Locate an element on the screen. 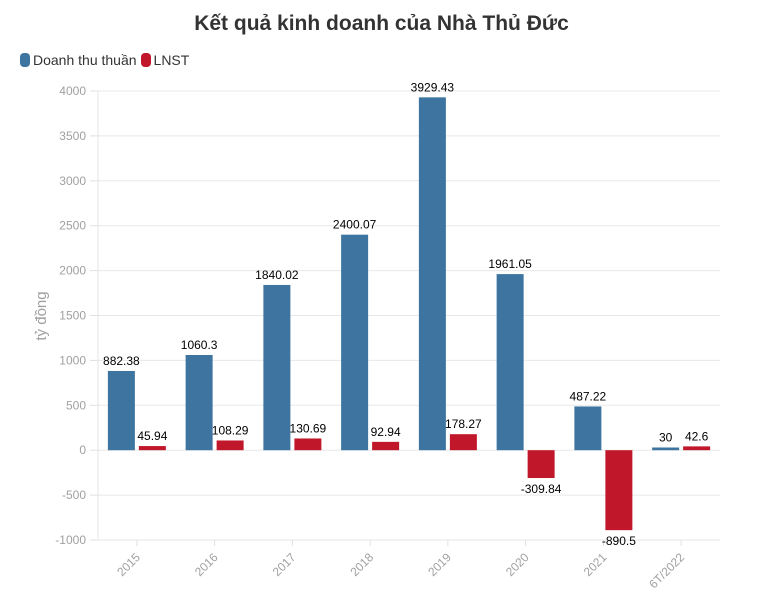 This screenshot has height=607, width=763. y-tick-label: 1500 is located at coordinates (72, 316).